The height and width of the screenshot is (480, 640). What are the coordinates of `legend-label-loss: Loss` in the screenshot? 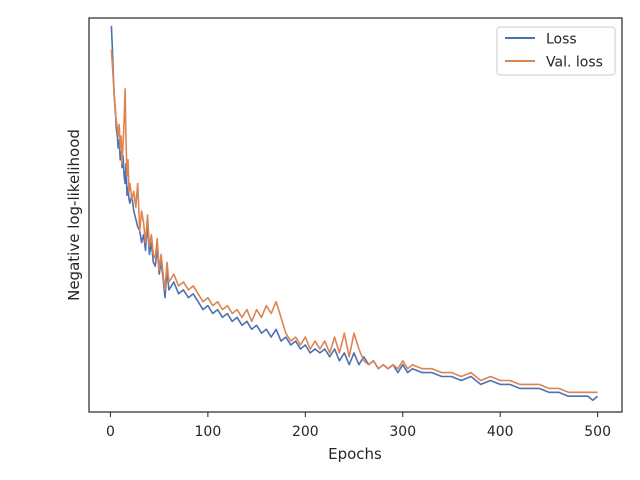 It's located at (561, 40).